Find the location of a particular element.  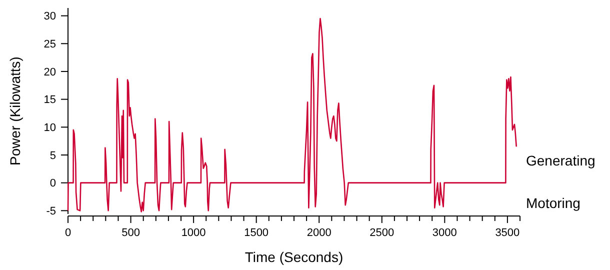

y-tick-label: 15 is located at coordinates (50, 100).